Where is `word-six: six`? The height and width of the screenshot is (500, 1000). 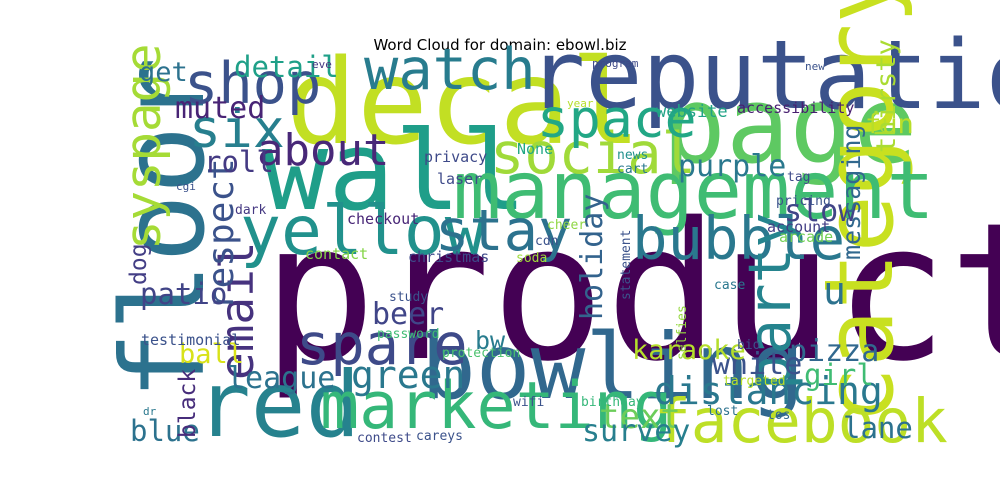
word-six: six is located at coordinates (237, 129).